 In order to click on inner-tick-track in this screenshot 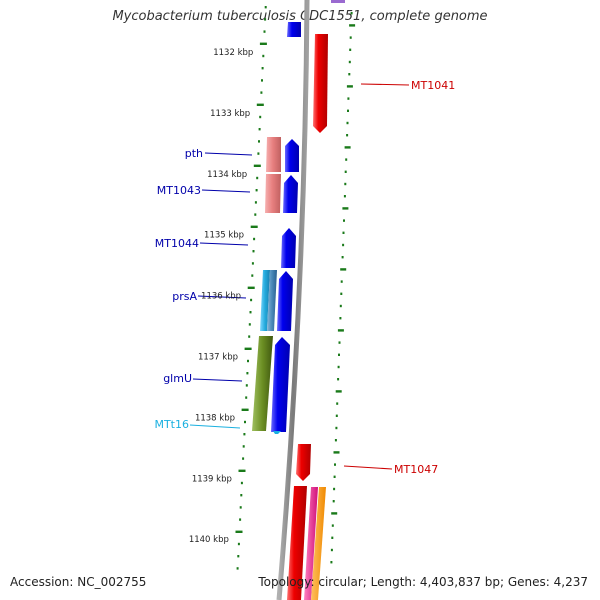, I will do `click(251, 288)`.